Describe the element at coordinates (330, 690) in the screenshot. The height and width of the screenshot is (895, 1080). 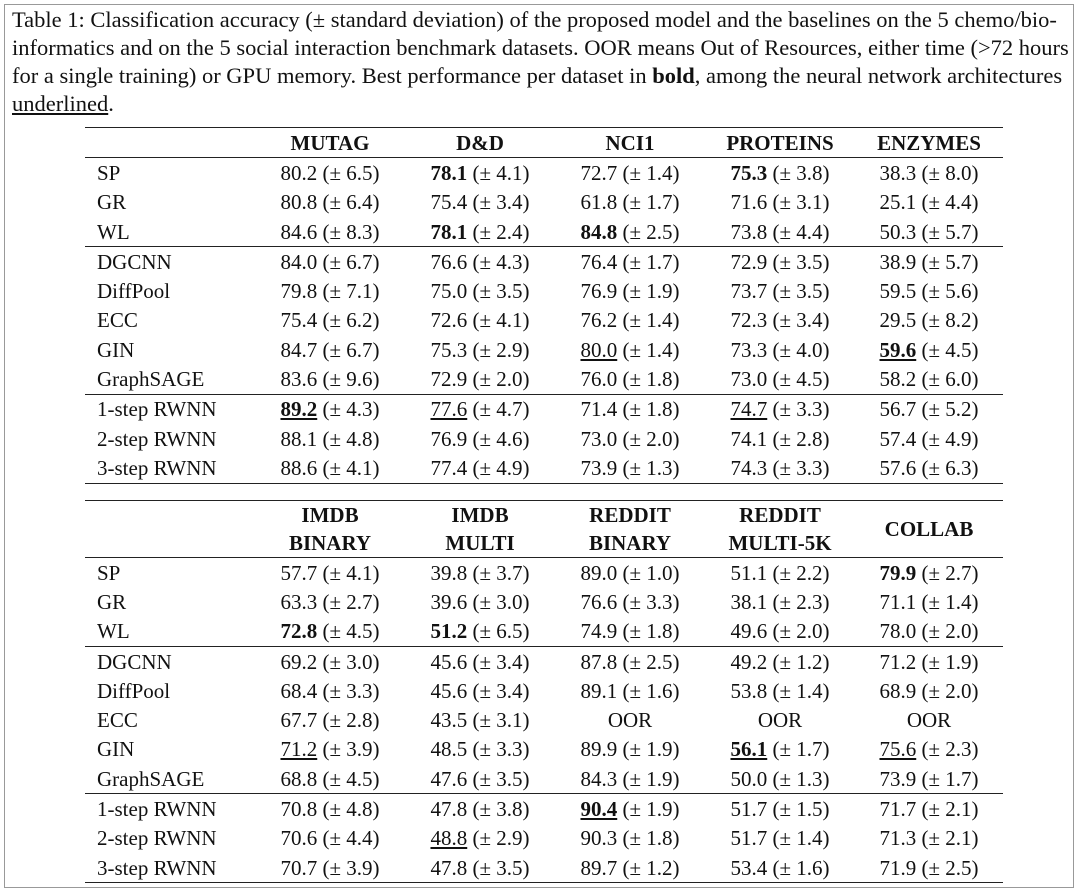
I see `data-cell: 68.4 (± 3.3)` at that location.